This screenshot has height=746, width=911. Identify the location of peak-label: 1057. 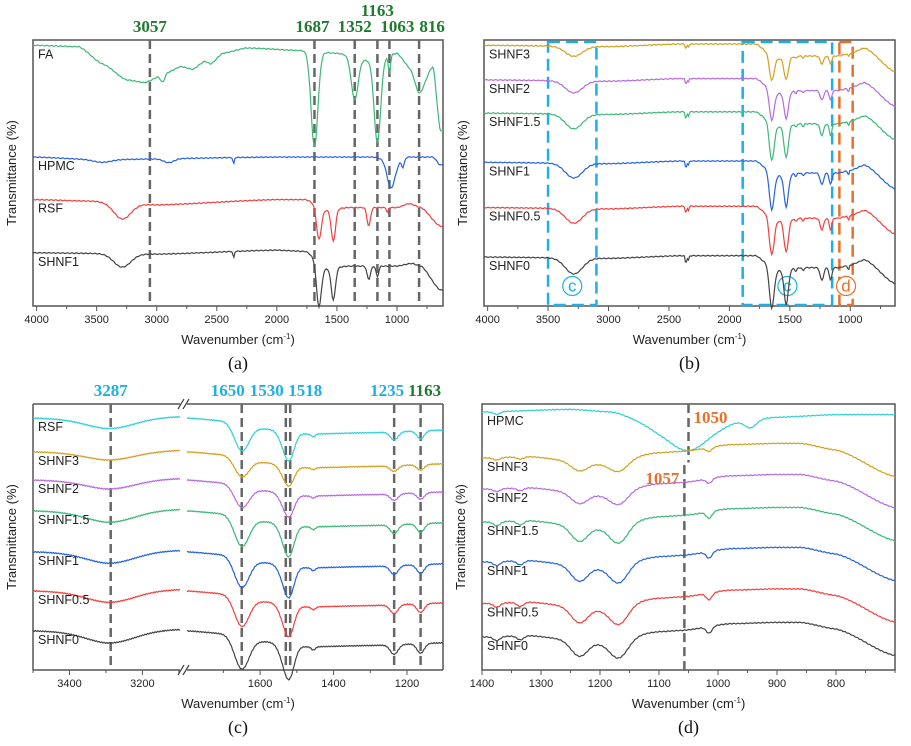
(662, 478).